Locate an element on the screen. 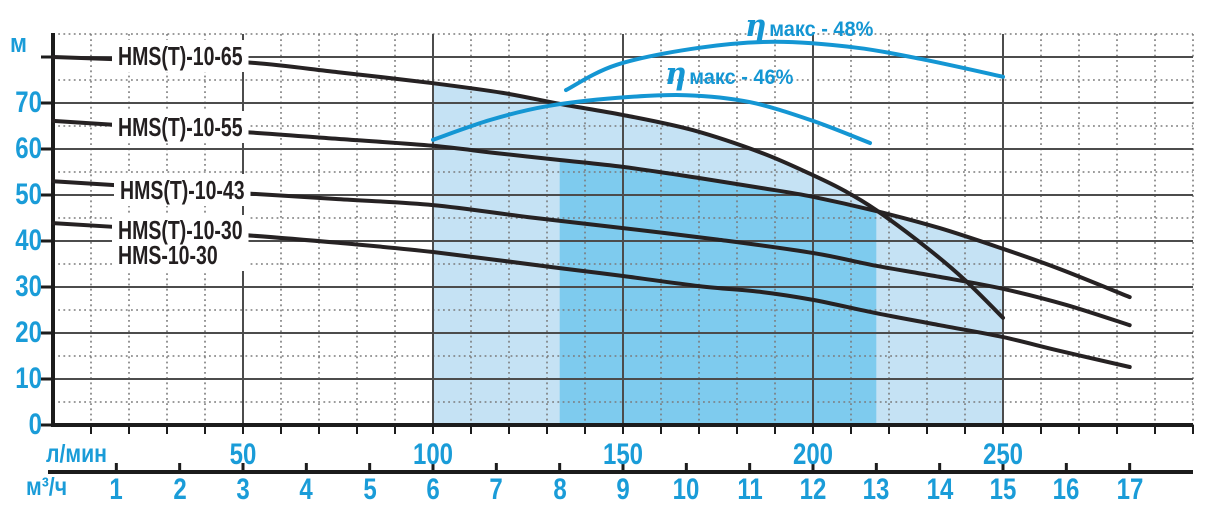 Image resolution: width=1224 pixels, height=516 pixels. shaded-region-operating-range-dark is located at coordinates (718, 292).